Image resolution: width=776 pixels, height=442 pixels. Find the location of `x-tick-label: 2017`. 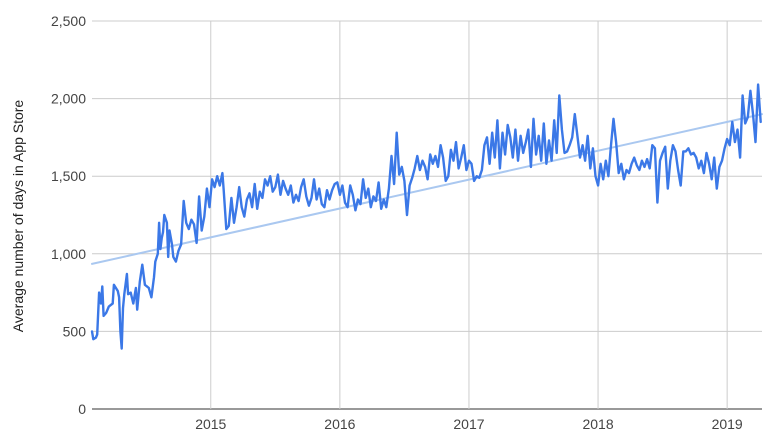

x-tick-label: 2017 is located at coordinates (468, 424).